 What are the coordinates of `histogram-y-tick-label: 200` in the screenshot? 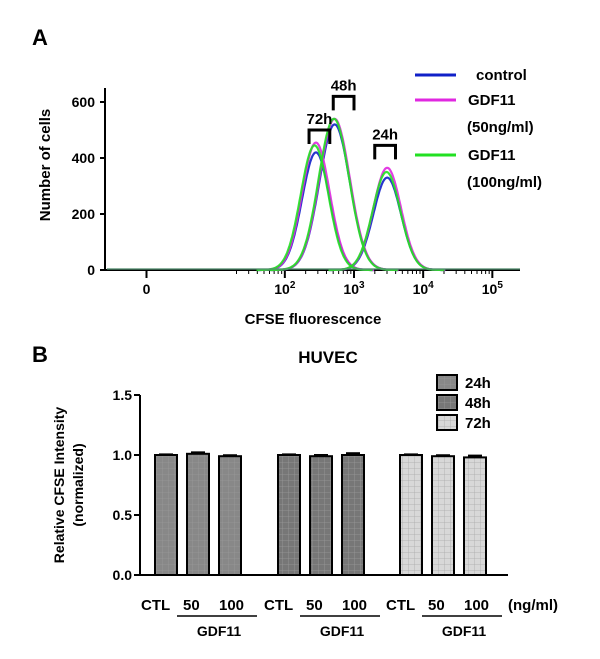 It's located at (84, 214).